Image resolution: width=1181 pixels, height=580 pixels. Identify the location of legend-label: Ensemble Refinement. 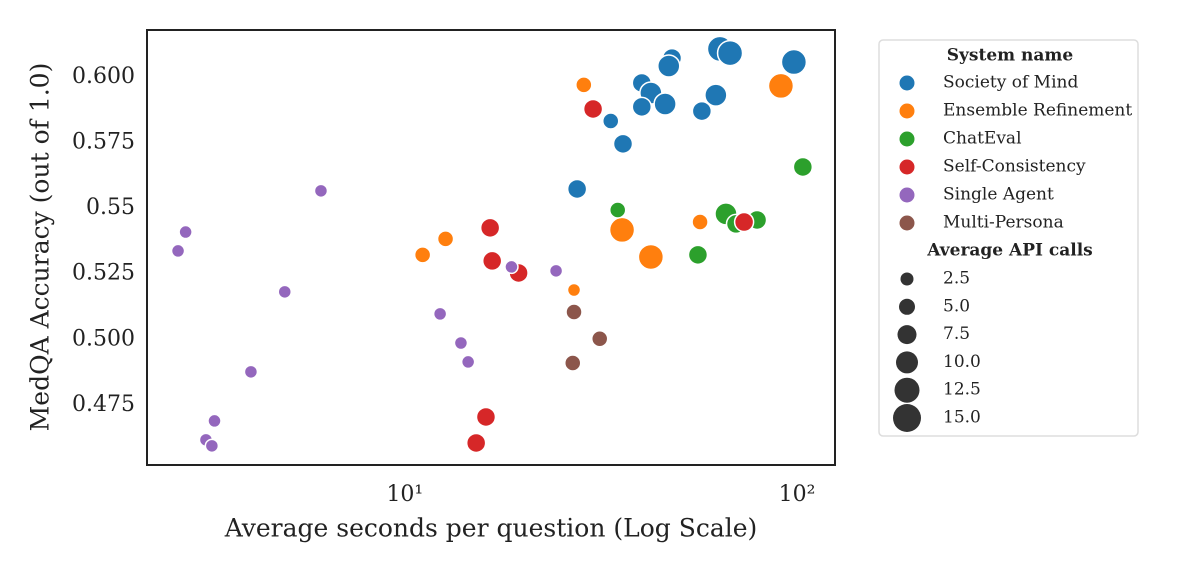
(1037, 111).